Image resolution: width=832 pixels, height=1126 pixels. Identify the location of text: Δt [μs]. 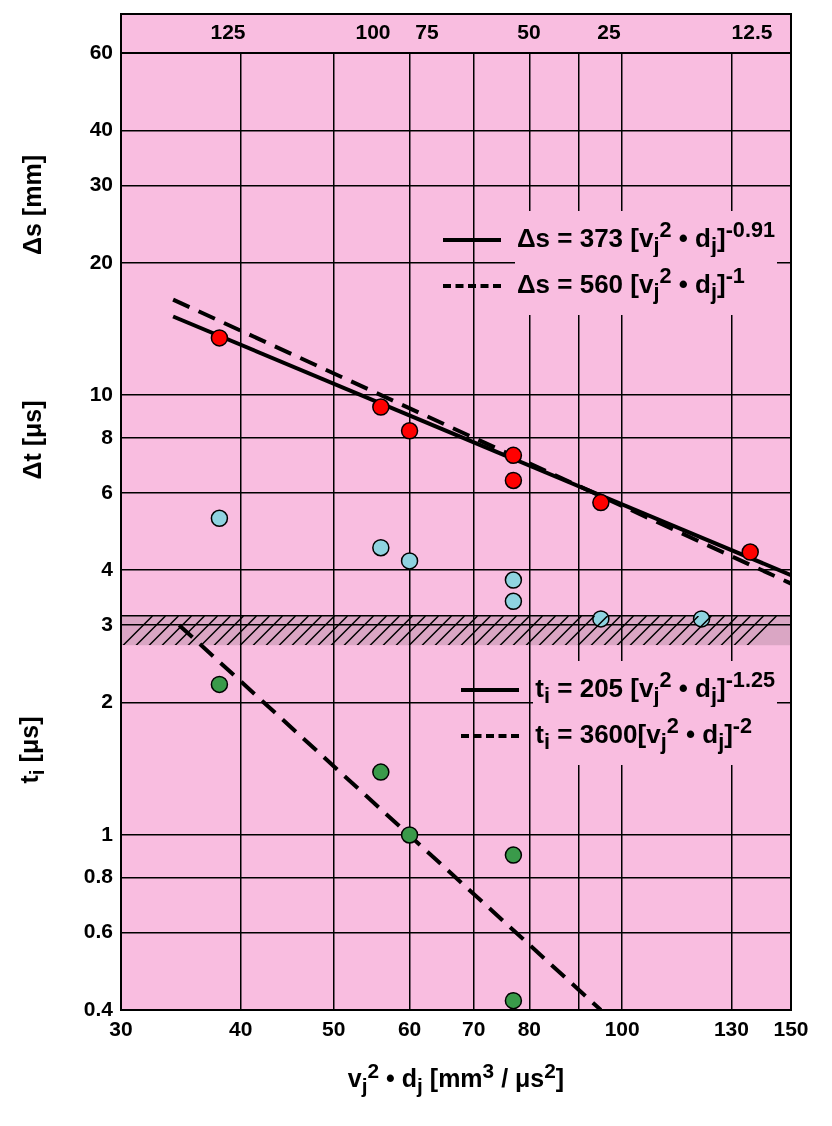
(32, 440).